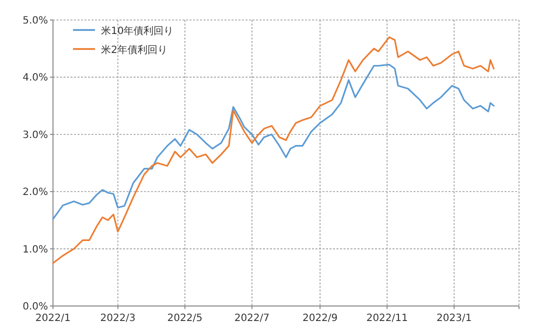 The height and width of the screenshot is (328, 540). What do you see at coordinates (454, 318) in the screenshot?
I see `x-tick-label: 2023/1` at bounding box center [454, 318].